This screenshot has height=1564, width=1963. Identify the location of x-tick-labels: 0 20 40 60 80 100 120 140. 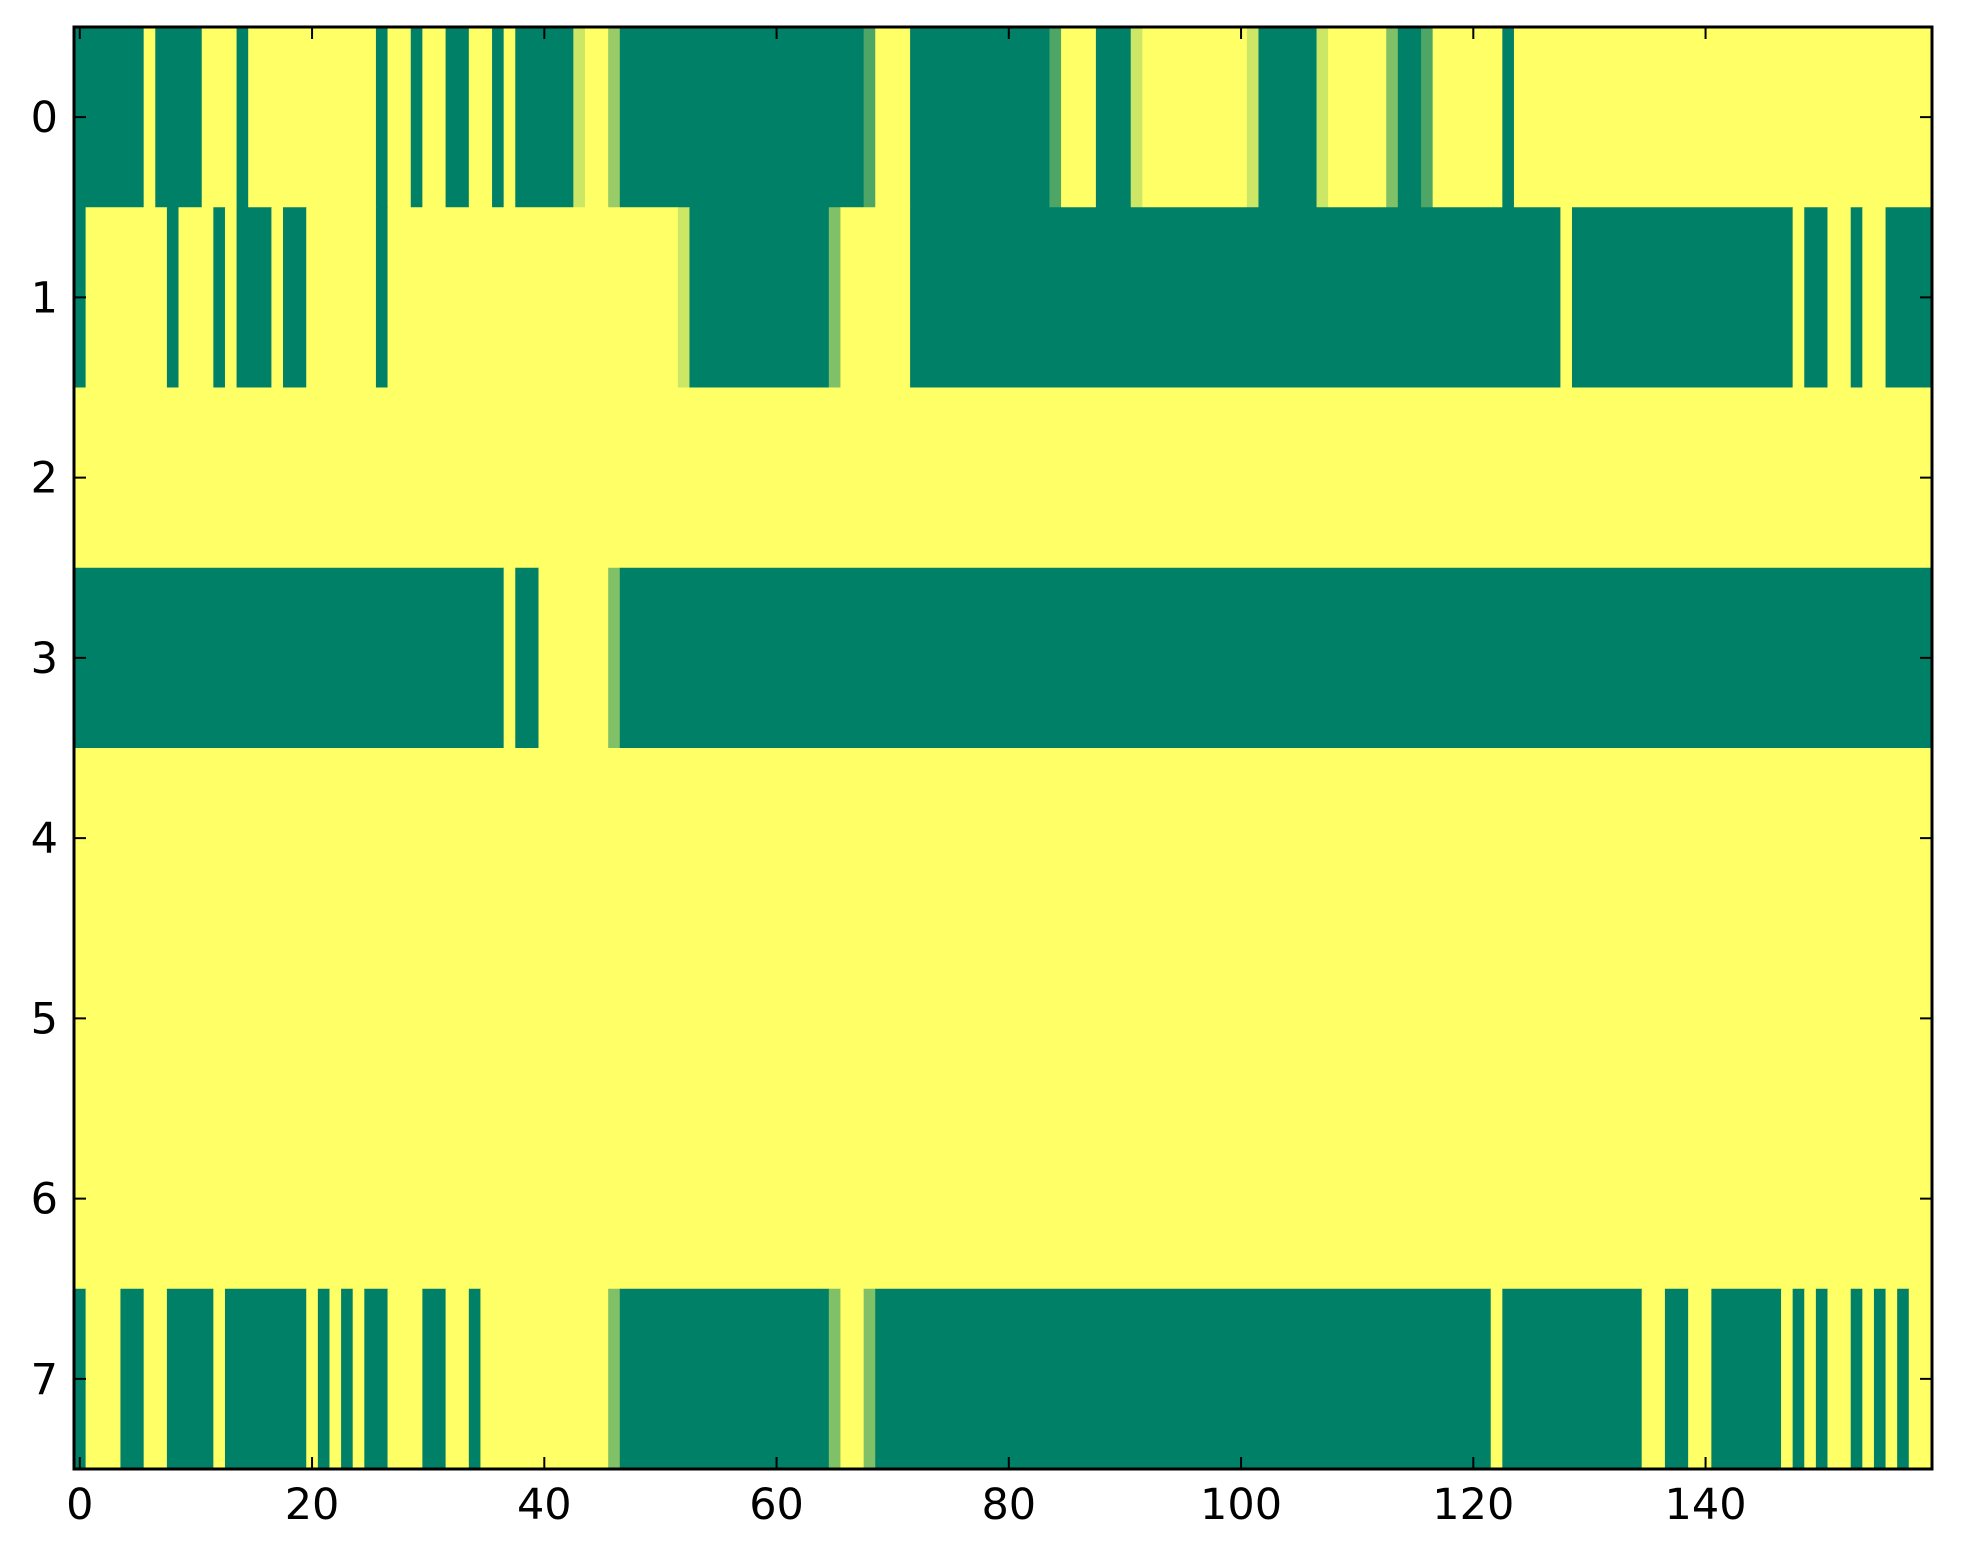
(906, 1505).